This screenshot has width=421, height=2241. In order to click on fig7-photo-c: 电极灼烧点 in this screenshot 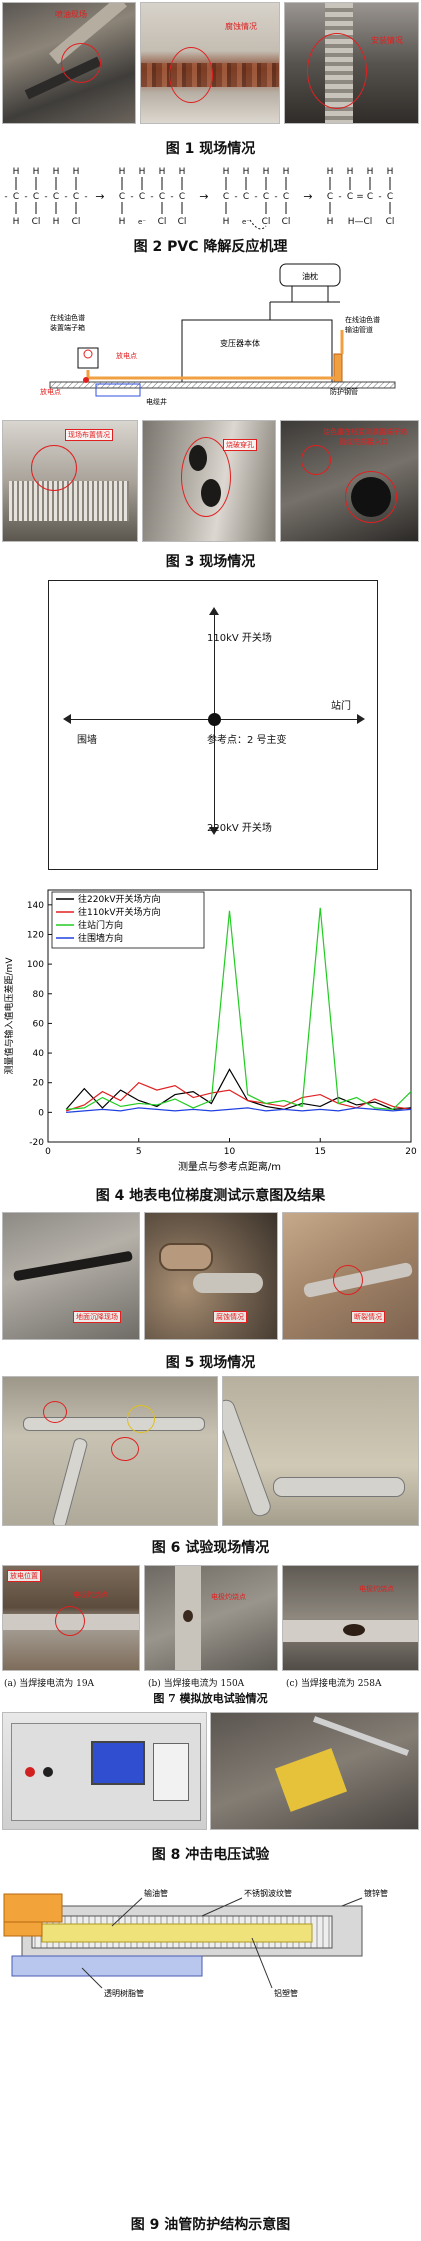, I will do `click(350, 1618)`.